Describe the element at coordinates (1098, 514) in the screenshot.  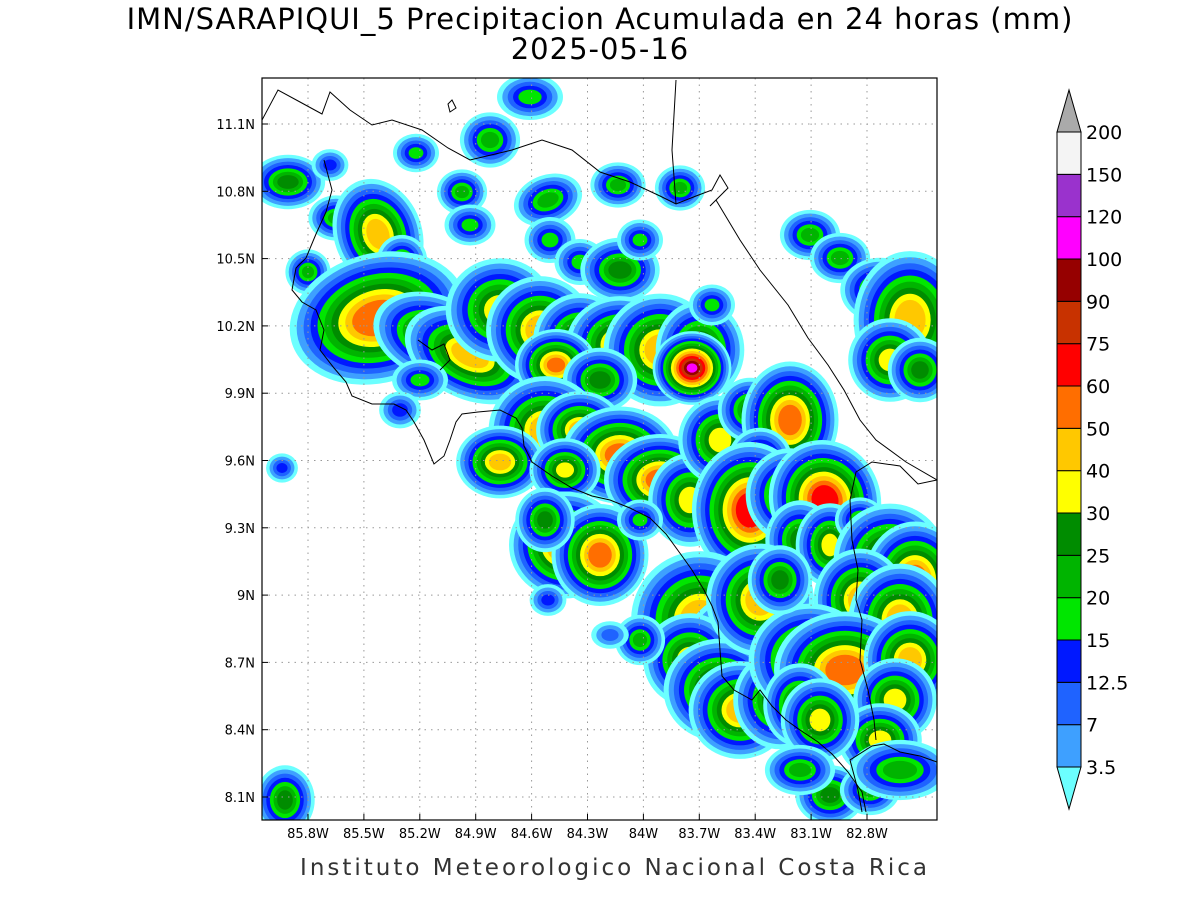
I see `legend-label: 30` at that location.